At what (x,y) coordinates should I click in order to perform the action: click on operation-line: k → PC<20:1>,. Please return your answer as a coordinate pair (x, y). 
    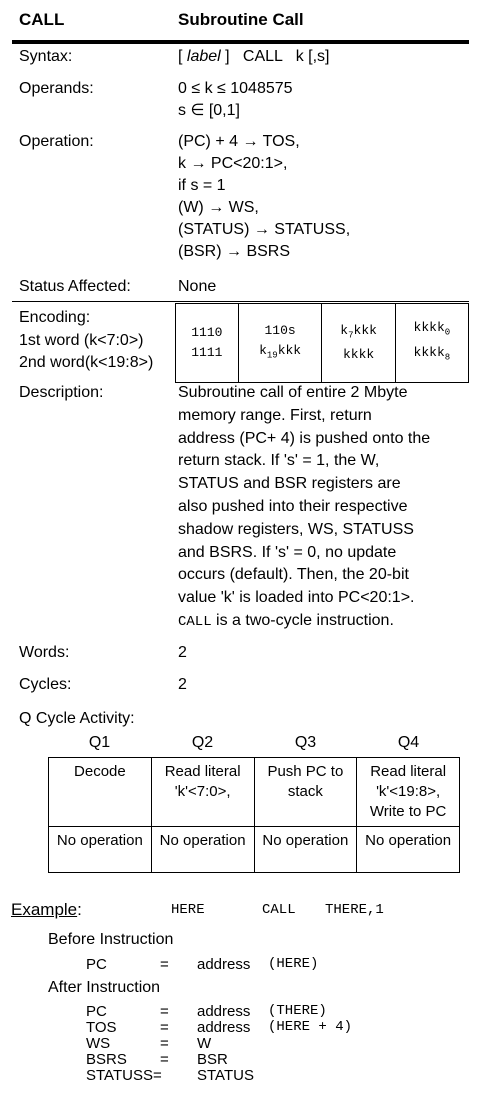
    Looking at the image, I should click on (233, 163).